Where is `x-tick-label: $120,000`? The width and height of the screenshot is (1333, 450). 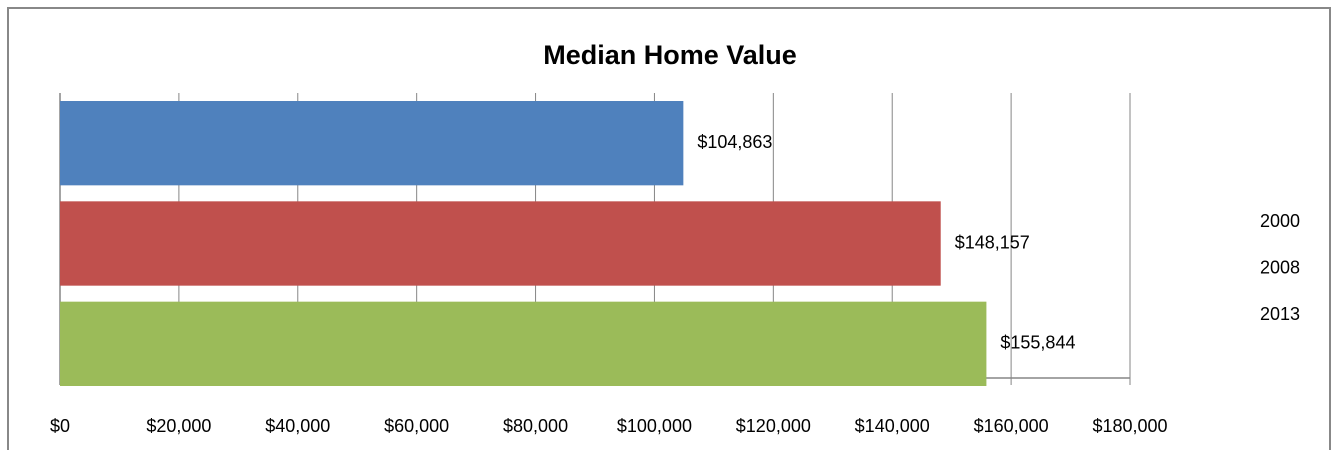
x-tick-label: $120,000 is located at coordinates (773, 426).